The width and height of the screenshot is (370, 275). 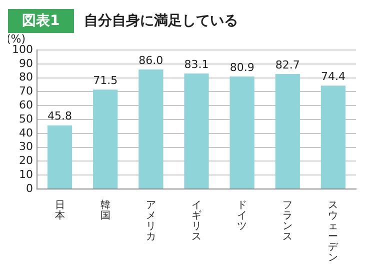 I want to click on y-tick-label: 70, so click(x=25, y=91).